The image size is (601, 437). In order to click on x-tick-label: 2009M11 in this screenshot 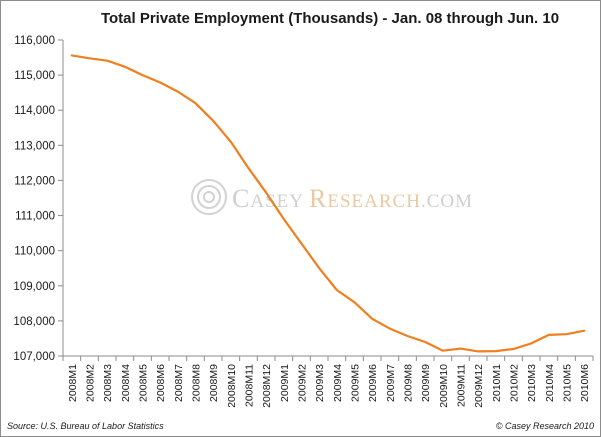, I will do `click(462, 385)`.